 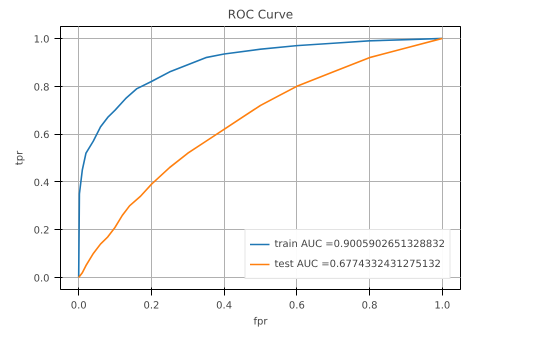 I want to click on y-tick-label: 0.8, so click(x=42, y=88).